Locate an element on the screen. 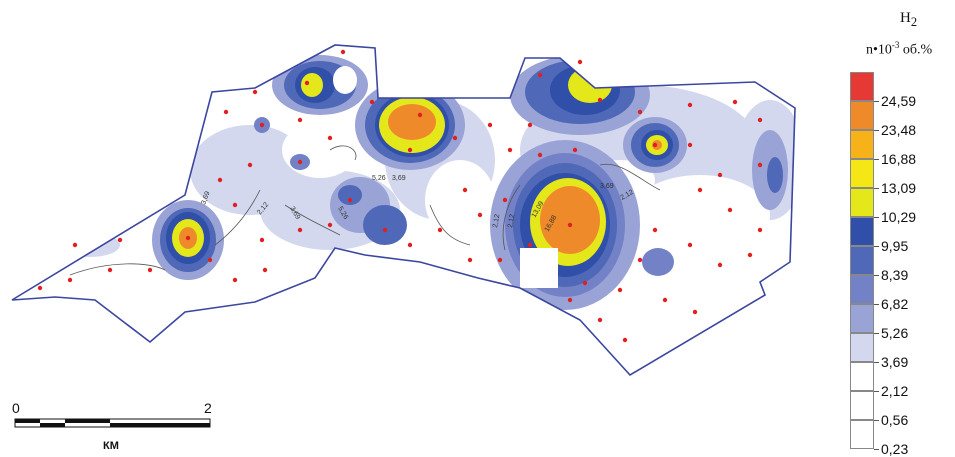 Image resolution: width=955 pixels, height=457 pixels. legend-tick-label: 16,88 is located at coordinates (899, 159).